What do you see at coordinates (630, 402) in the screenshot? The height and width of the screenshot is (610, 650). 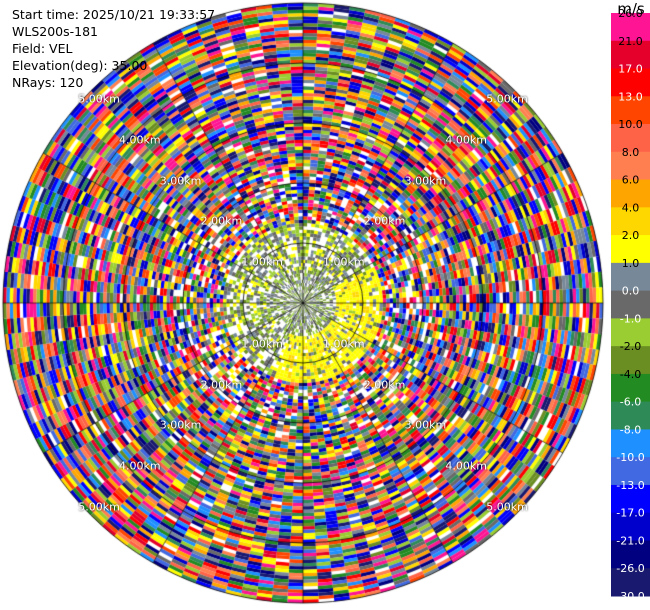 I see `colorbar-tick-label: -6.0` at bounding box center [630, 402].